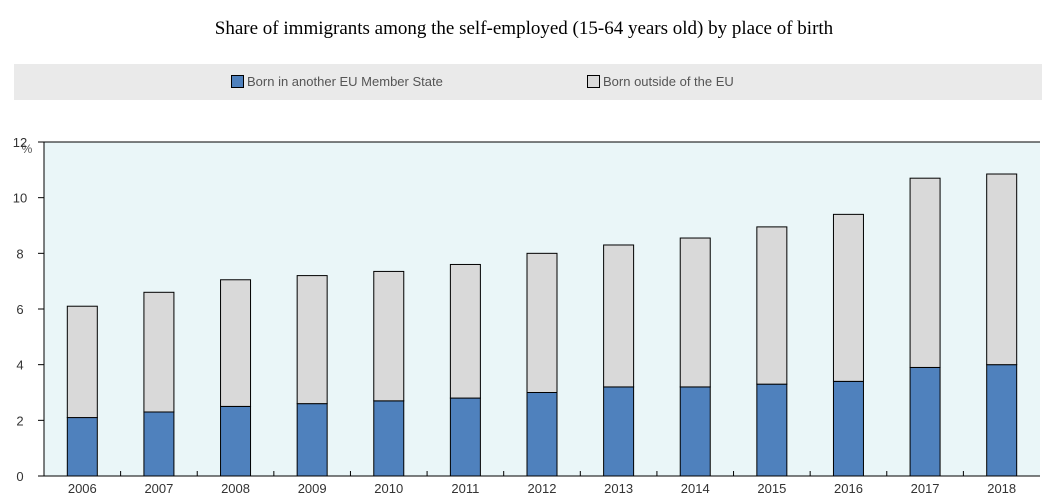  I want to click on bar-eu-2009, so click(312, 440).